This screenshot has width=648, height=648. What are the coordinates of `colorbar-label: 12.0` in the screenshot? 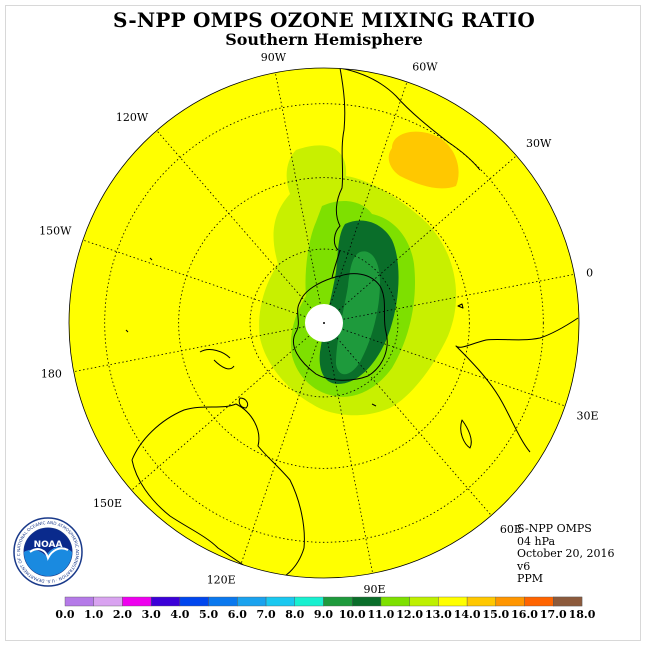 It's located at (409, 614).